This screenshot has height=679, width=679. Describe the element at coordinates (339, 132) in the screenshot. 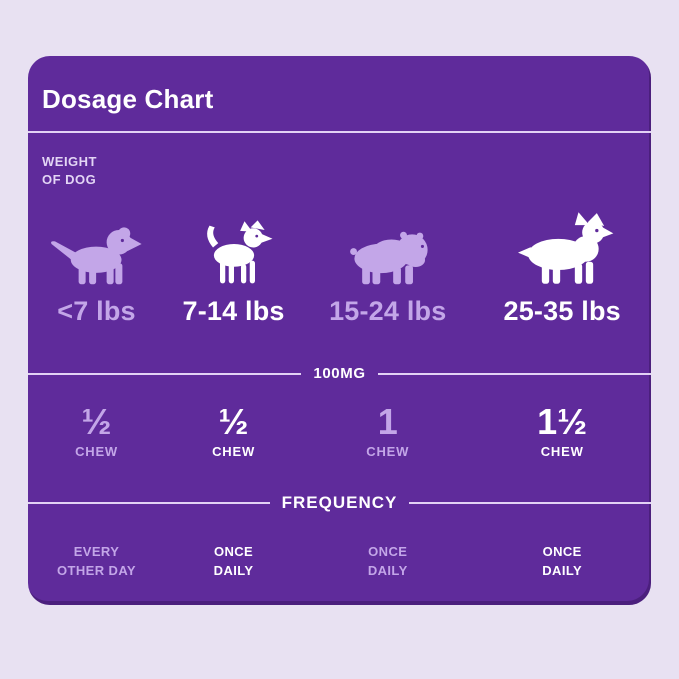

I see `title-divider` at that location.